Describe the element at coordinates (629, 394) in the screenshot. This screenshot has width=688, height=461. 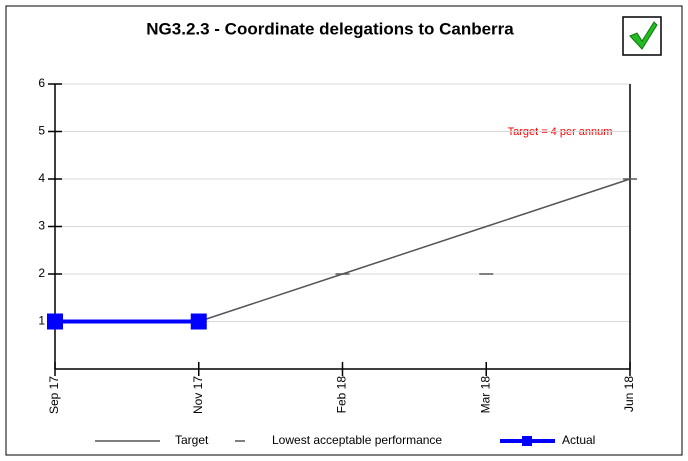
I see `x-tick-label: Jun 18` at that location.